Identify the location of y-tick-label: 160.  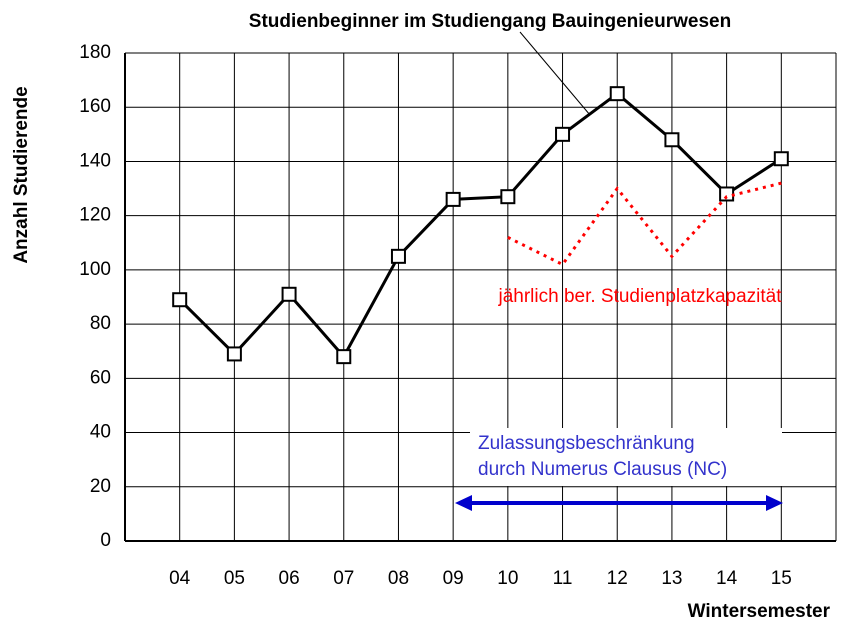
(95, 106).